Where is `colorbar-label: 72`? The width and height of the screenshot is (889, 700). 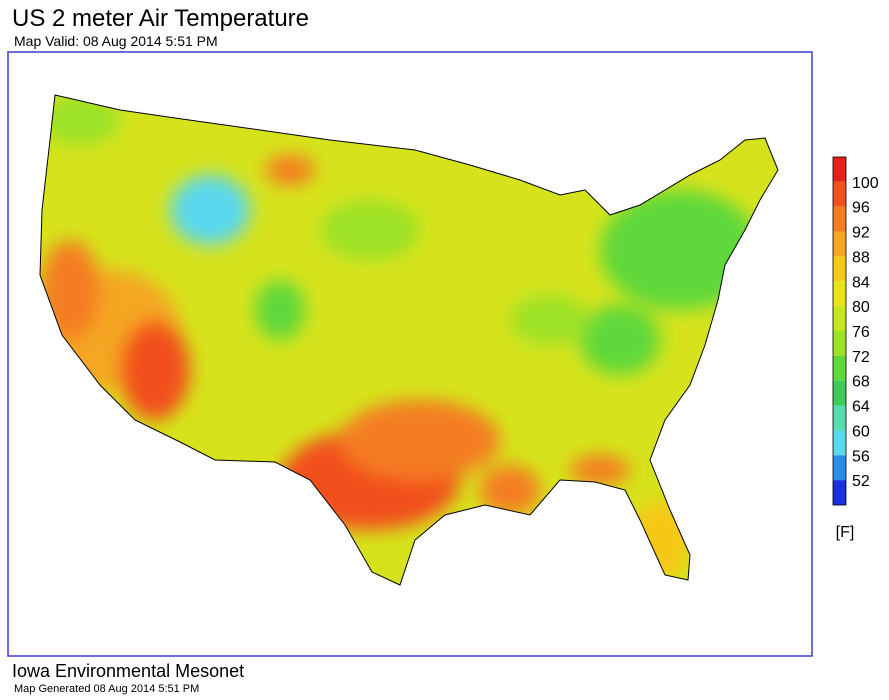 colorbar-label: 72 is located at coordinates (861, 357).